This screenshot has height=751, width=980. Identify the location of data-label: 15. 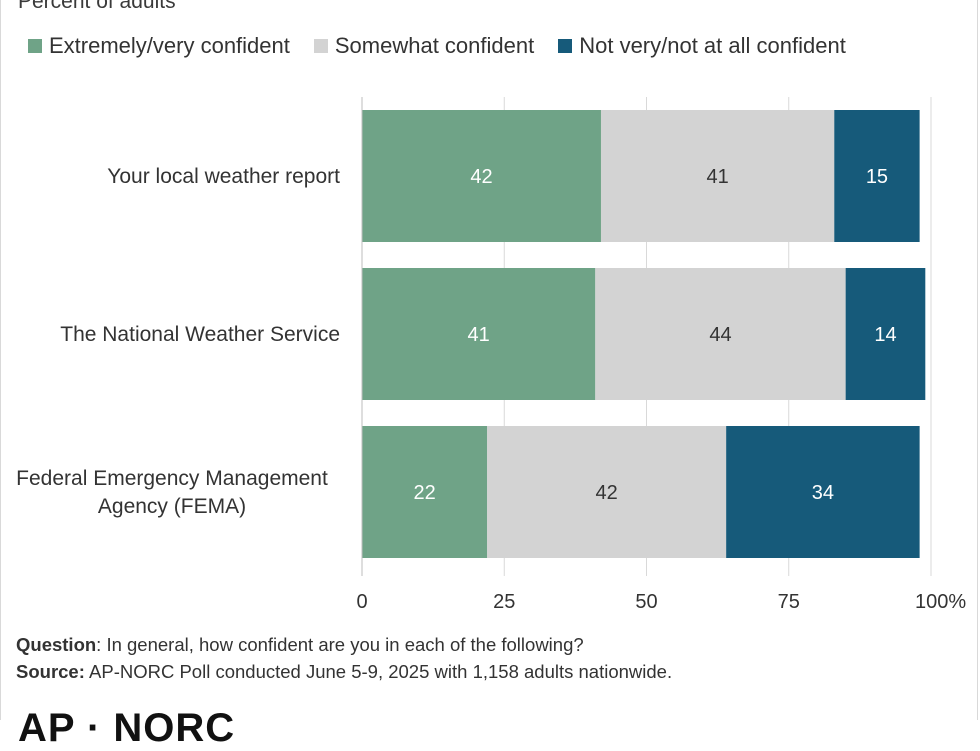
(877, 177).